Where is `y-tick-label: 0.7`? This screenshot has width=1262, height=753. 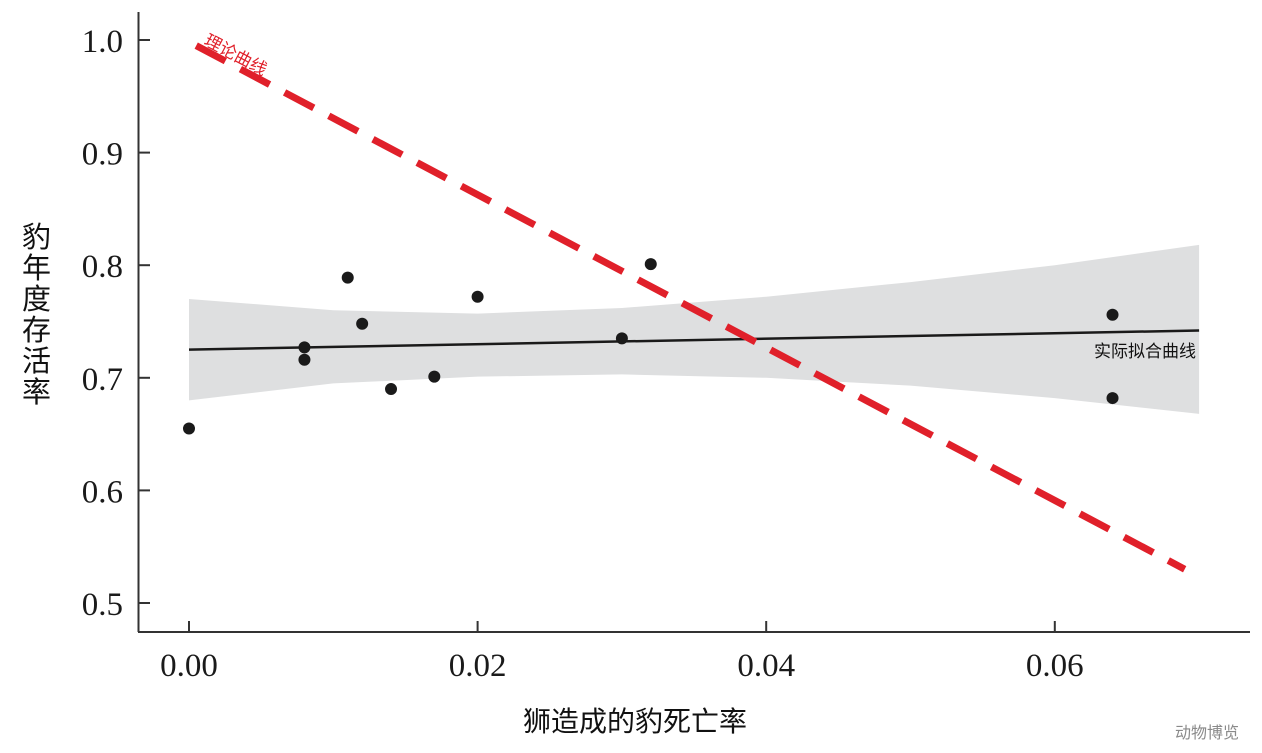 y-tick-label: 0.7 is located at coordinates (102, 380).